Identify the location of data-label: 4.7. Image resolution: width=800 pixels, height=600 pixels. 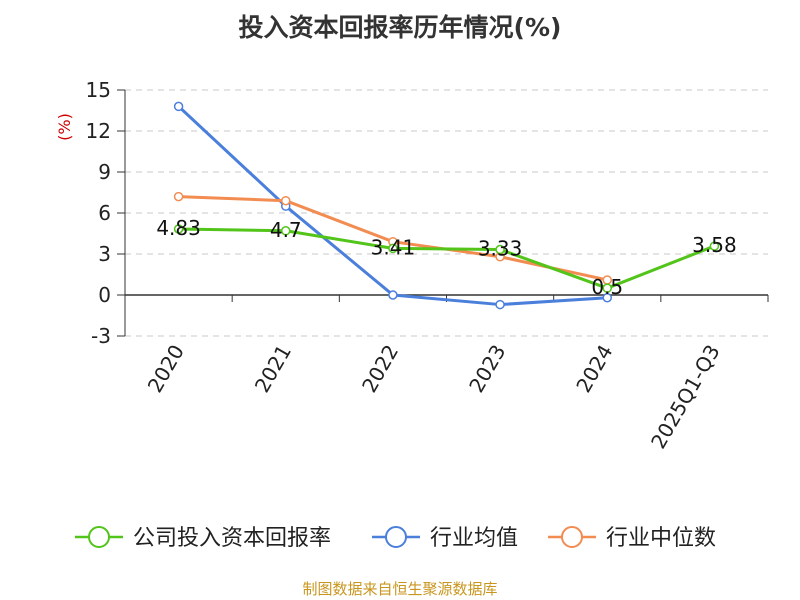
(286, 230).